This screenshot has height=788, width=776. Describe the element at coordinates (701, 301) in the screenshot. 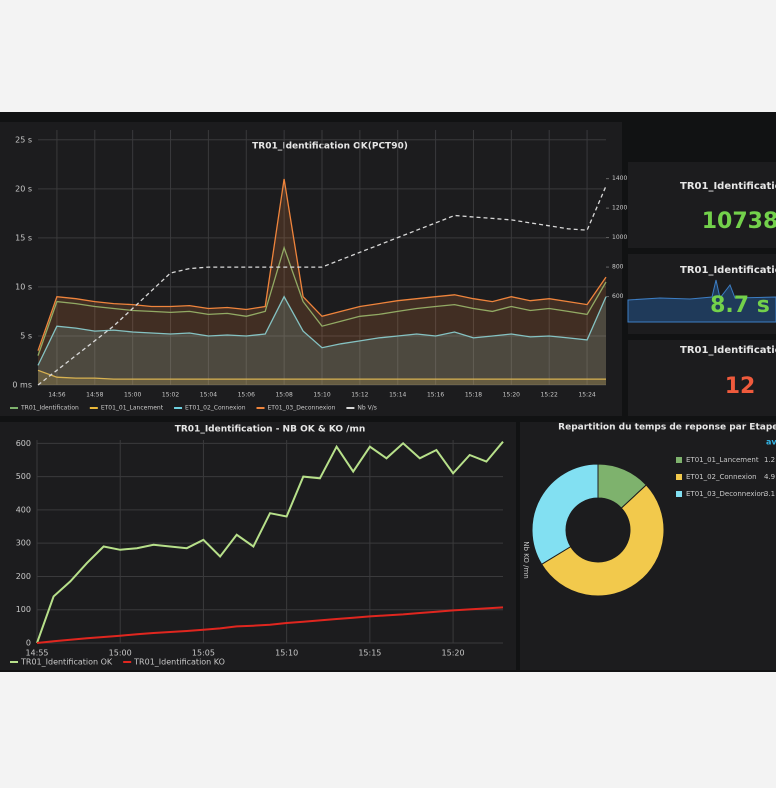

I see `sparkline` at that location.